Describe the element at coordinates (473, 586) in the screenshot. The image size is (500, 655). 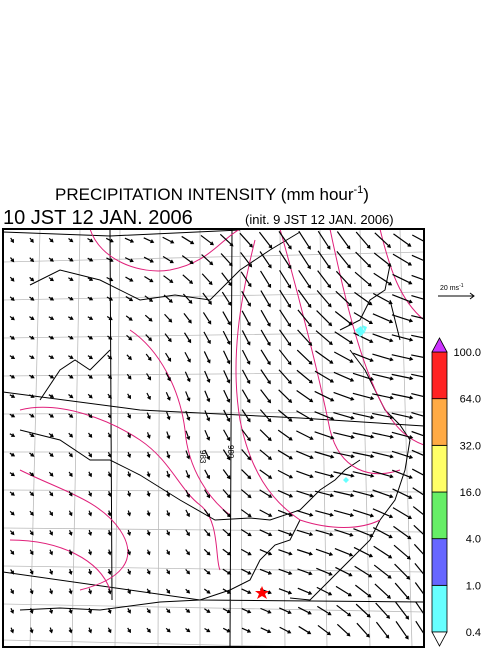
I see `colorbar-label: 1.0` at that location.